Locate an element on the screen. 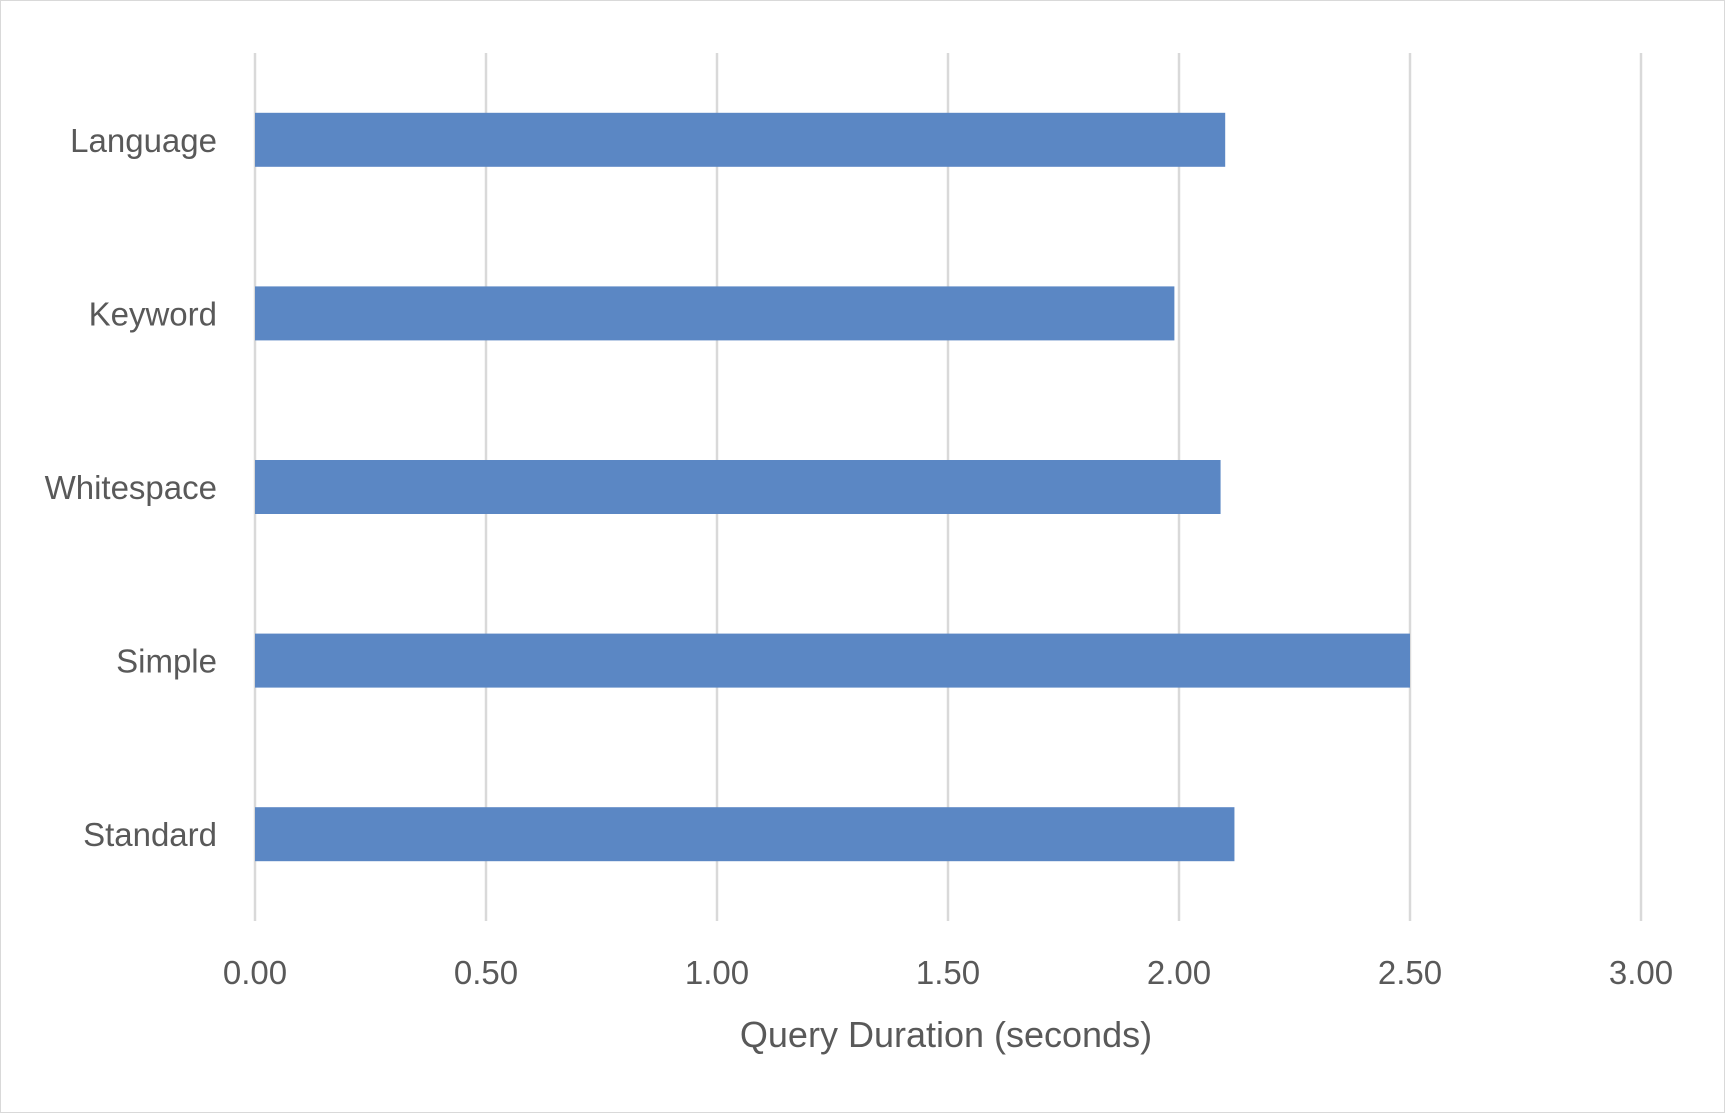 This screenshot has width=1725, height=1114. y-axis-labels: Standard Simple Whitespace Keyword Language is located at coordinates (131, 487).